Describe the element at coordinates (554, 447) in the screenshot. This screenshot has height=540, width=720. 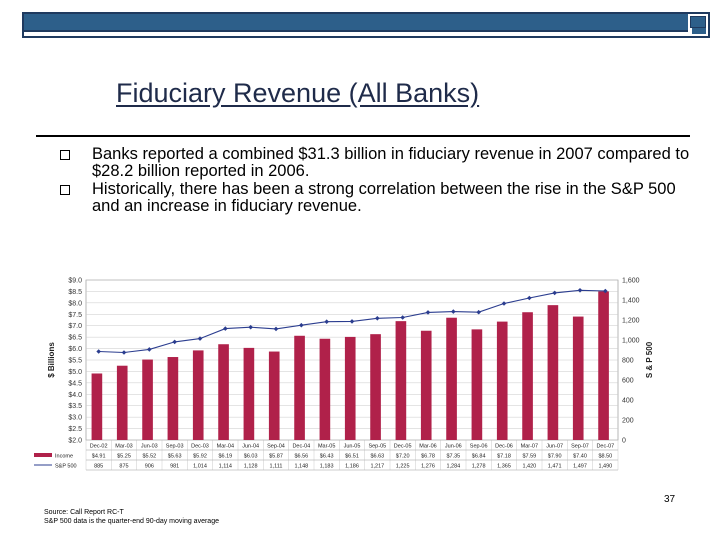
I see `x-tick-label: Jun-07` at that location.